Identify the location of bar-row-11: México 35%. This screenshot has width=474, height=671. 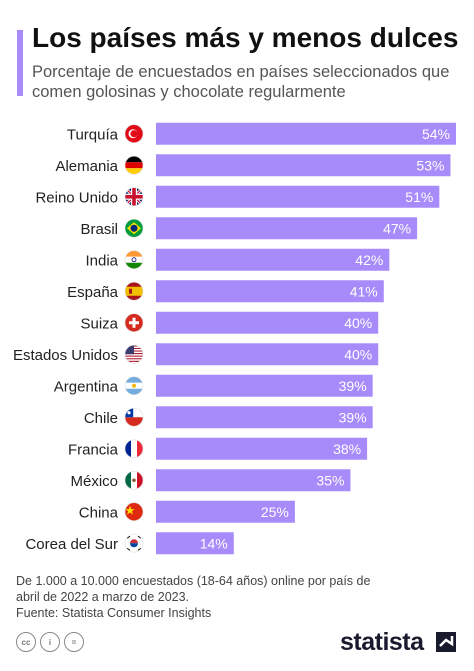
(210, 480).